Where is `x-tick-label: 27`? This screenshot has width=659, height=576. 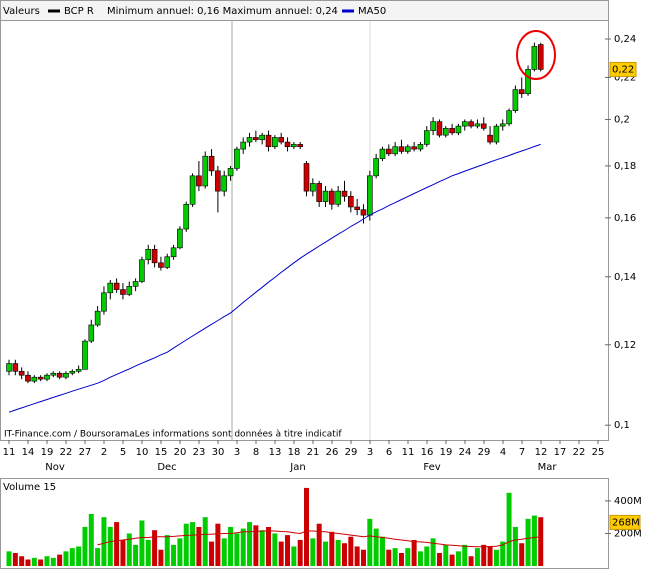 x-tick-label: 27 is located at coordinates (85, 452).